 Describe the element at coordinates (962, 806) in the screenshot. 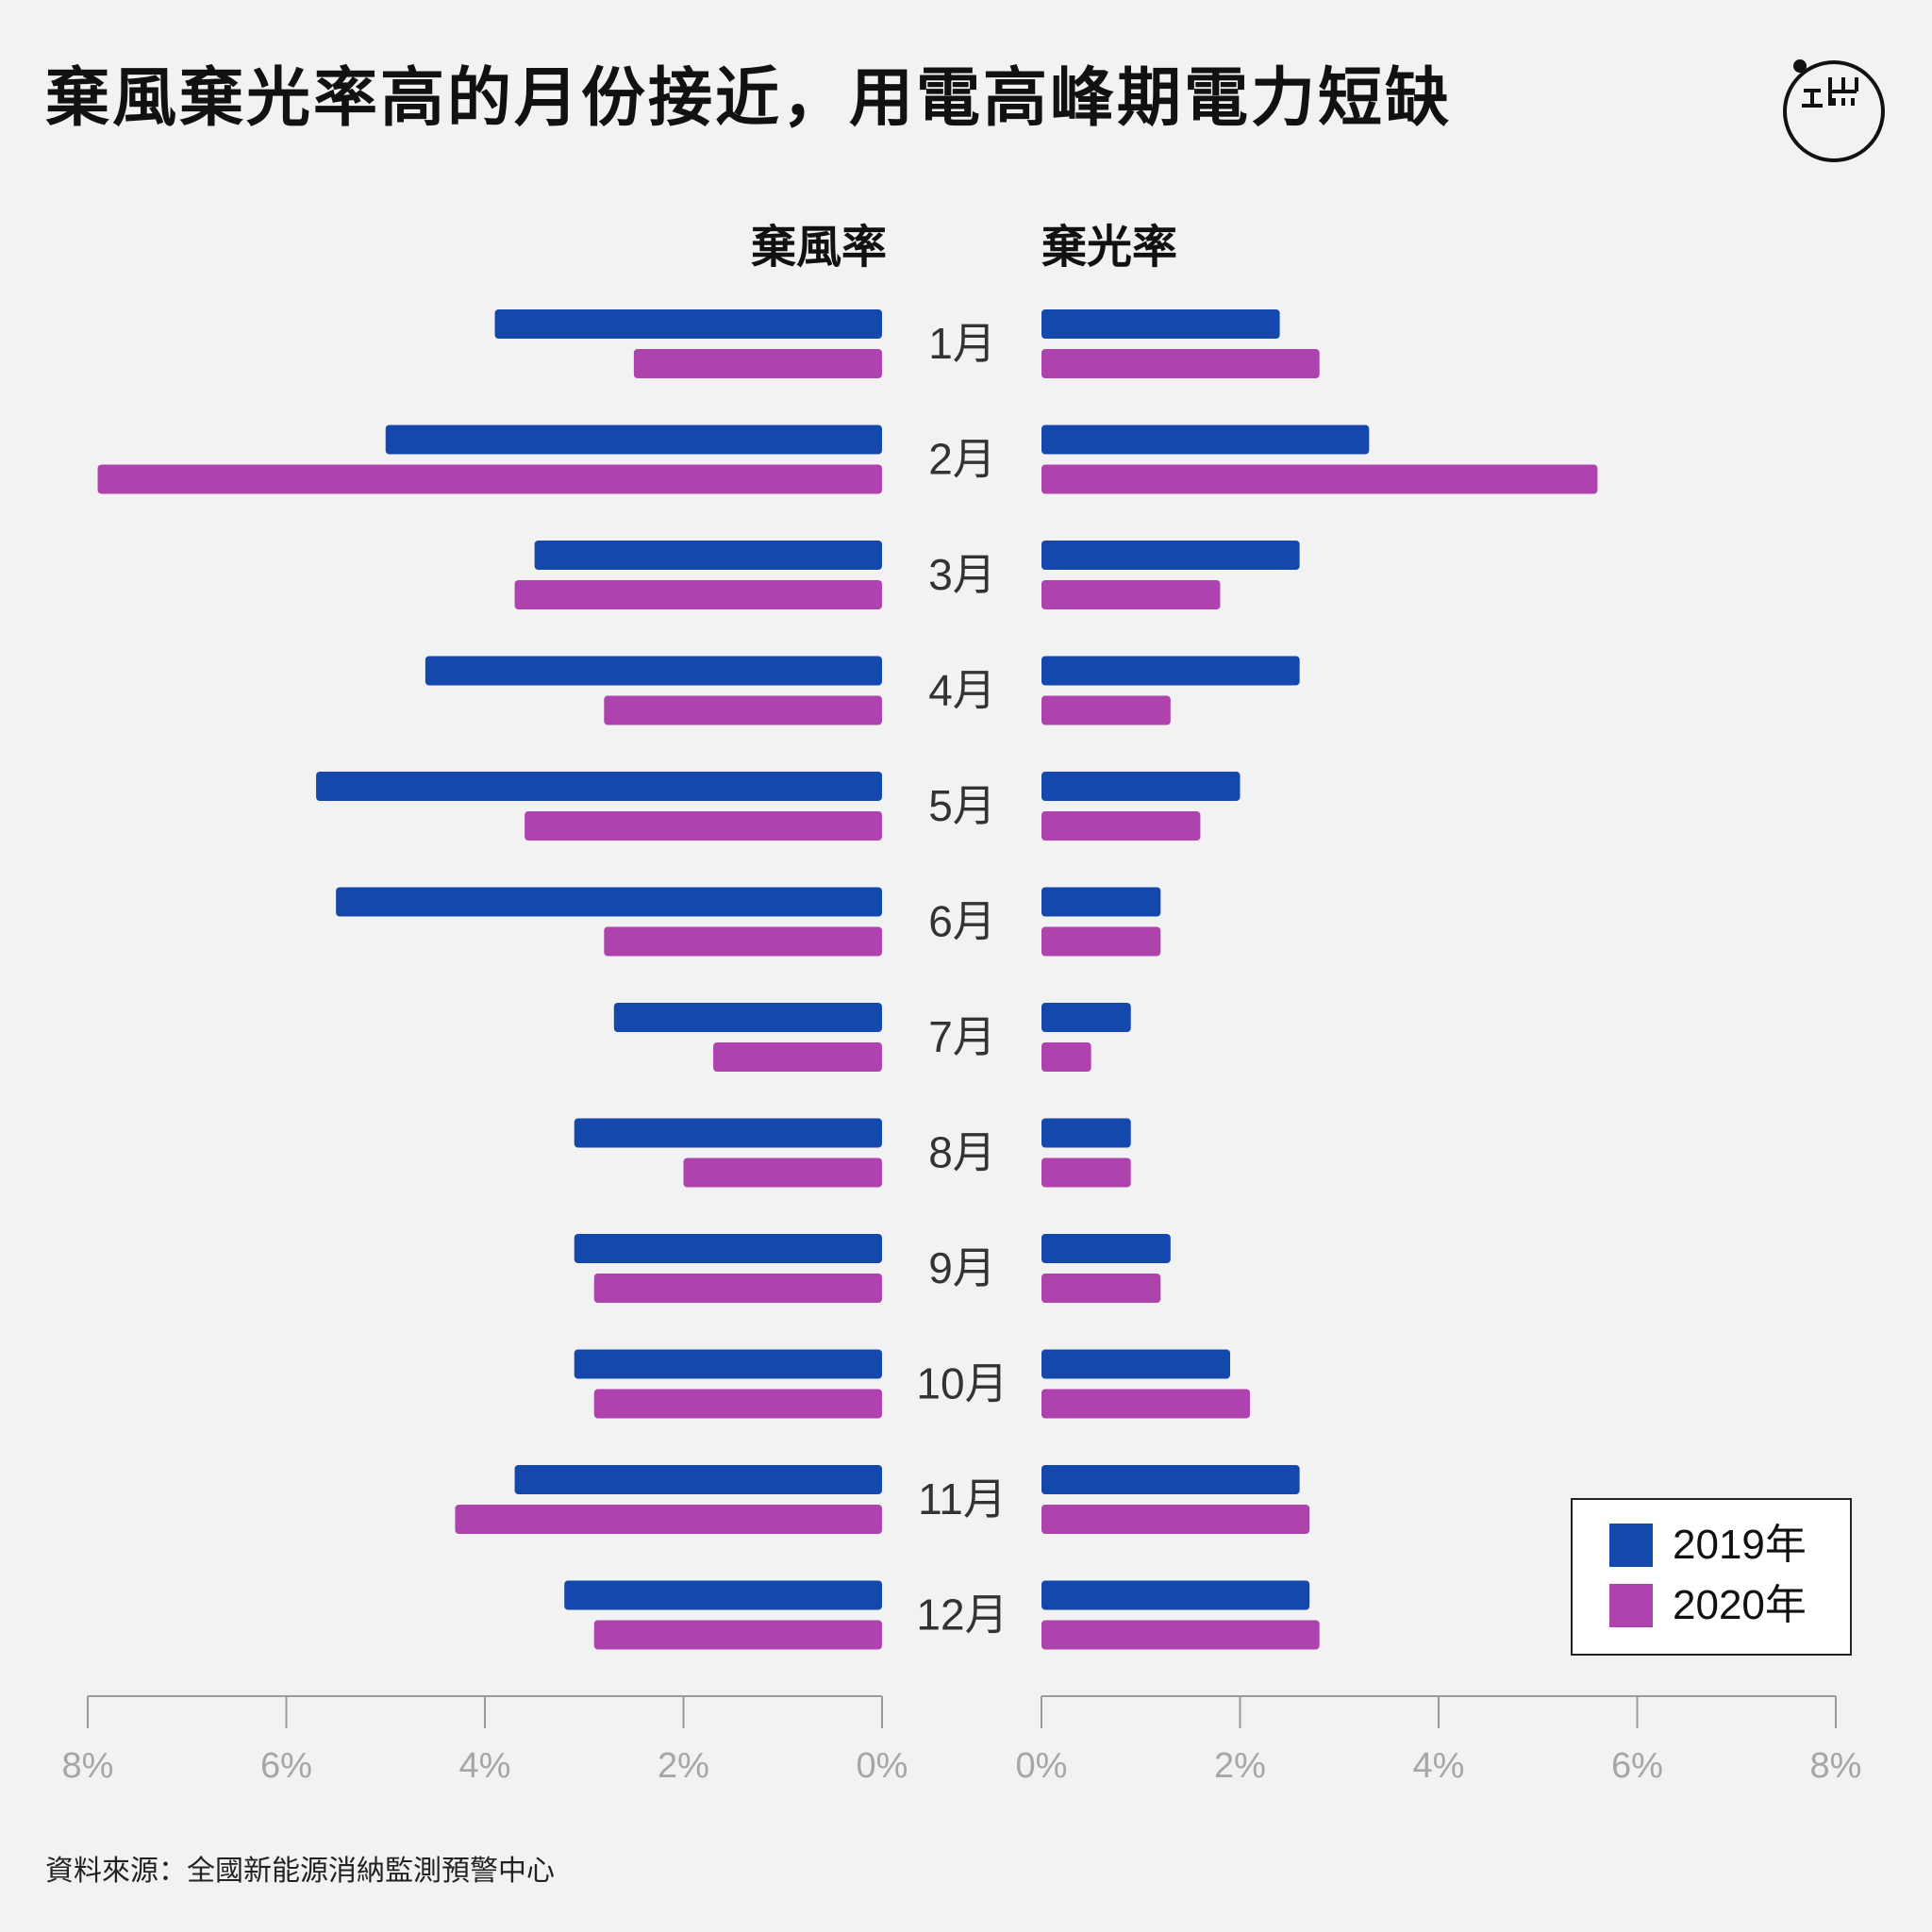

I see `month-label: 5月` at that location.